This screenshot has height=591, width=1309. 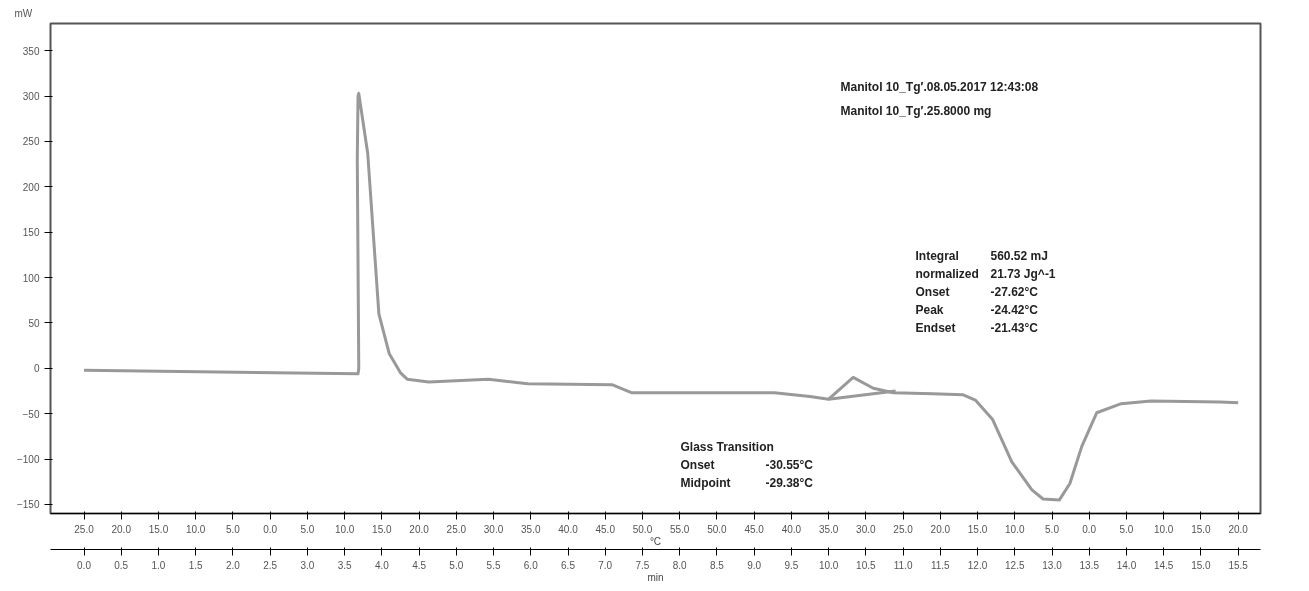 I want to click on x-tick-label: 7.0, so click(x=605, y=565).